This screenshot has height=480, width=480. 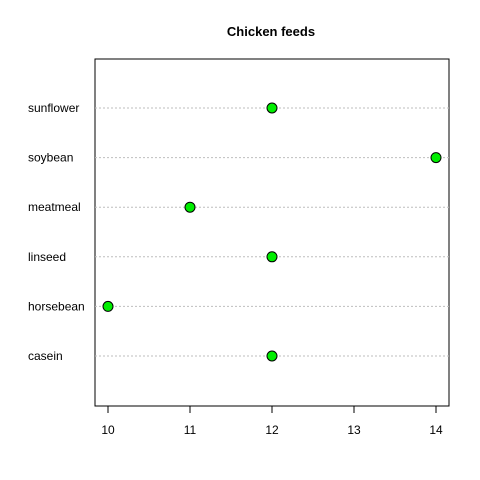 I want to click on x-tick-label: 14, so click(x=436, y=430).